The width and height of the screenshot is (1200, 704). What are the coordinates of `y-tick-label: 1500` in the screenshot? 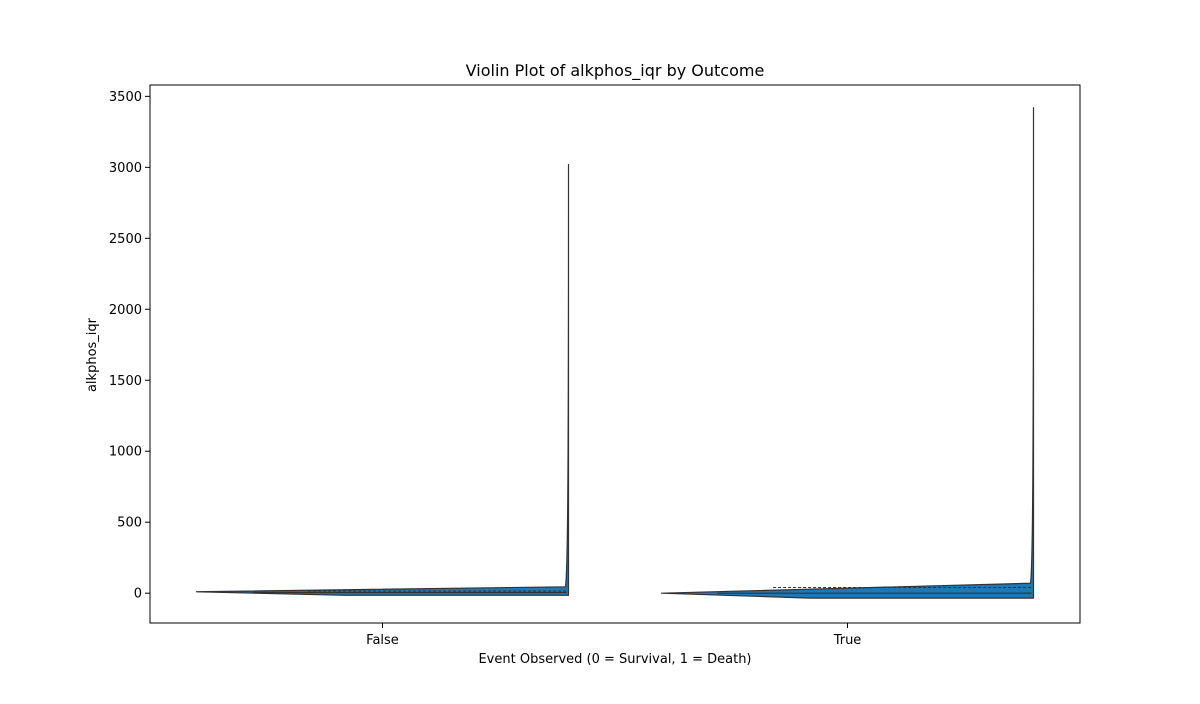 It's located at (125, 381).